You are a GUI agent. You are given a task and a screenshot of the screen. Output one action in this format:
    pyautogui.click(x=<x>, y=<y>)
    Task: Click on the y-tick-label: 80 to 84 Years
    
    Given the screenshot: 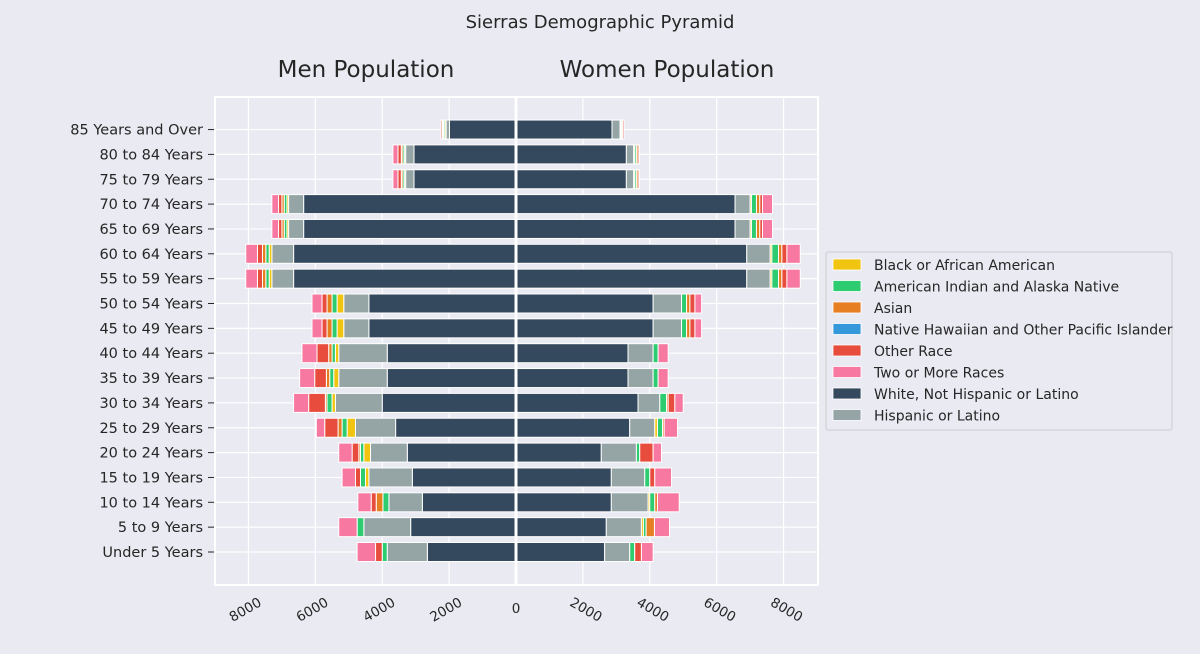 What is the action you would take?
    pyautogui.click(x=151, y=155)
    